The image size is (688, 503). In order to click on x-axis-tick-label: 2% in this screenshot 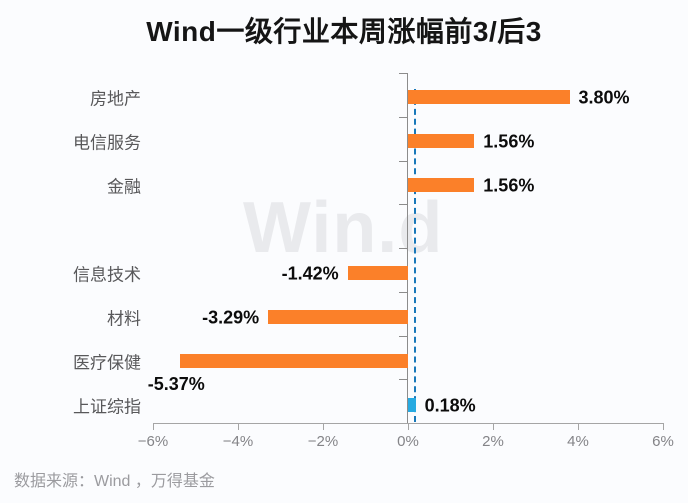, I will do `click(493, 441)`.